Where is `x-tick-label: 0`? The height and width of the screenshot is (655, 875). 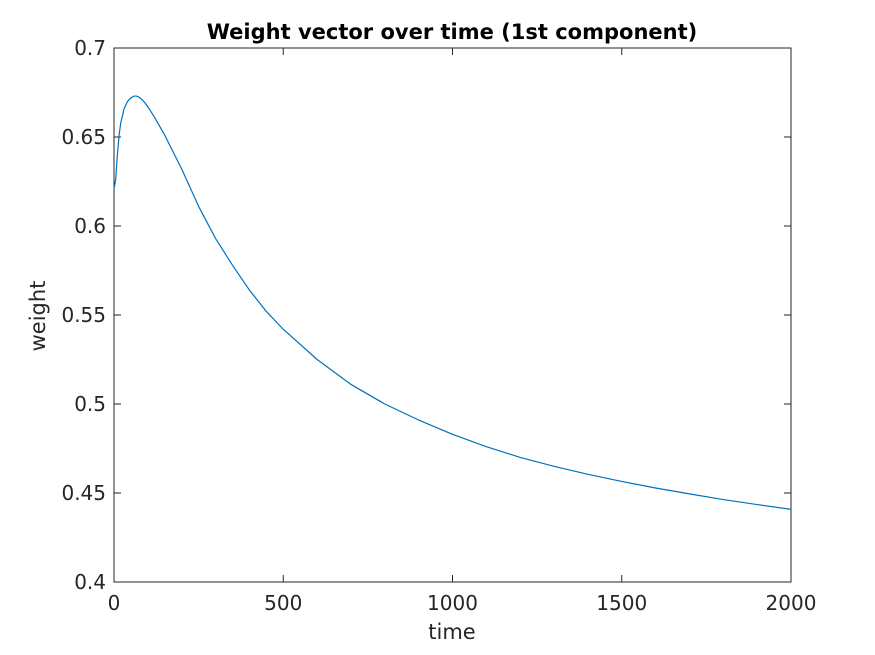
x-tick-label: 0 is located at coordinates (114, 603).